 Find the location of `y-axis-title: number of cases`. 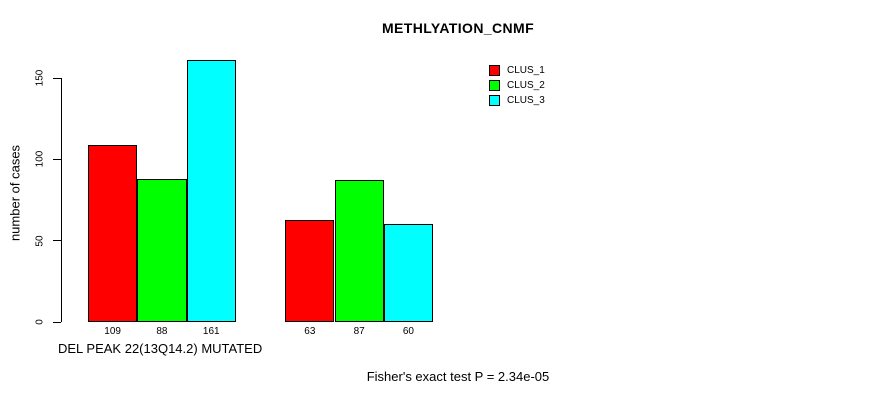

y-axis-title: number of cases is located at coordinates (15, 193).